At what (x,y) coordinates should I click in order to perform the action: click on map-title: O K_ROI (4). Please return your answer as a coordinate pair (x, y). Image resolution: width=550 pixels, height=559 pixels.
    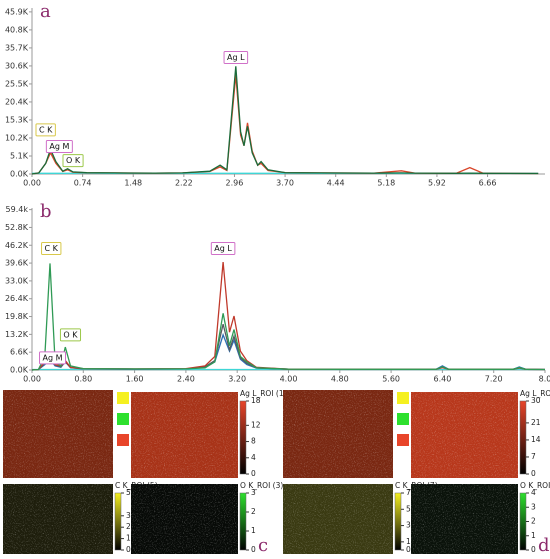
    Looking at the image, I should click on (535, 485).